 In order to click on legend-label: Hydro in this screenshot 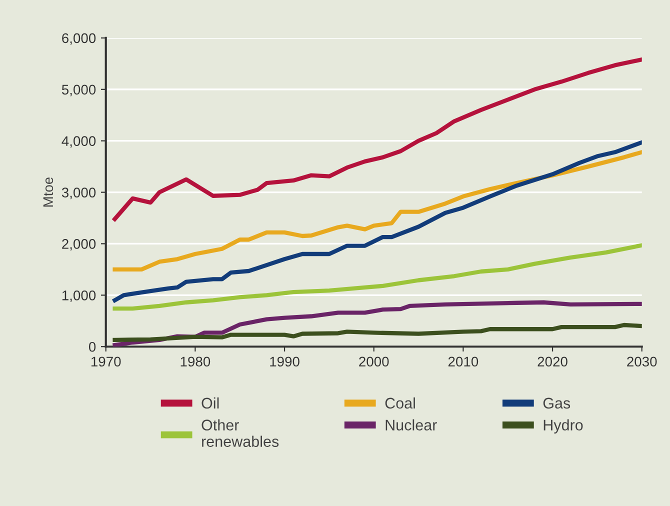, I will do `click(563, 426)`.